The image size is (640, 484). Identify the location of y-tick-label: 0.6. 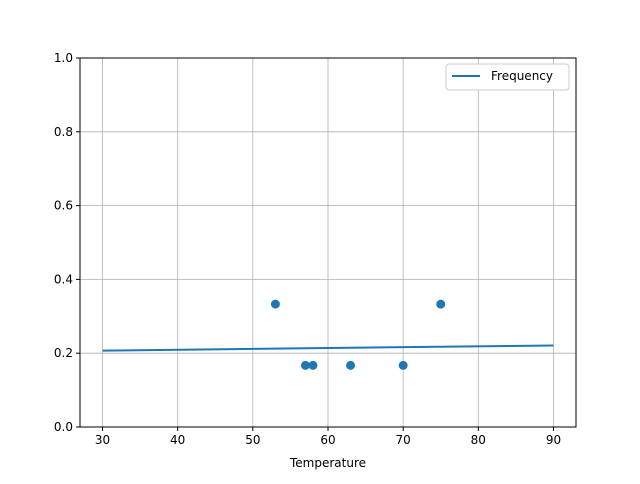
(63, 206).